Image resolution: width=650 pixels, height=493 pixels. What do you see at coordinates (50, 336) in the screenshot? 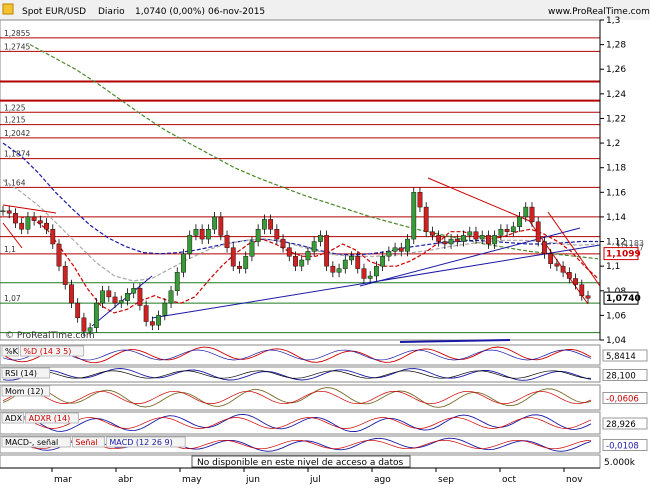
I see `watermark: © ProRealTime.com` at bounding box center [50, 336].